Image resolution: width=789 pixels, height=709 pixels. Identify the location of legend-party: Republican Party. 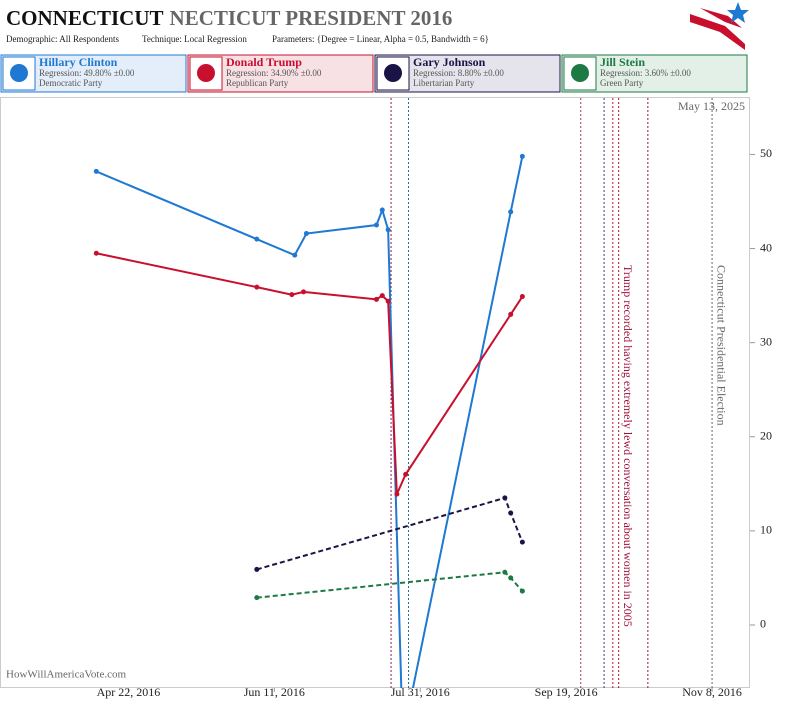
(257, 83).